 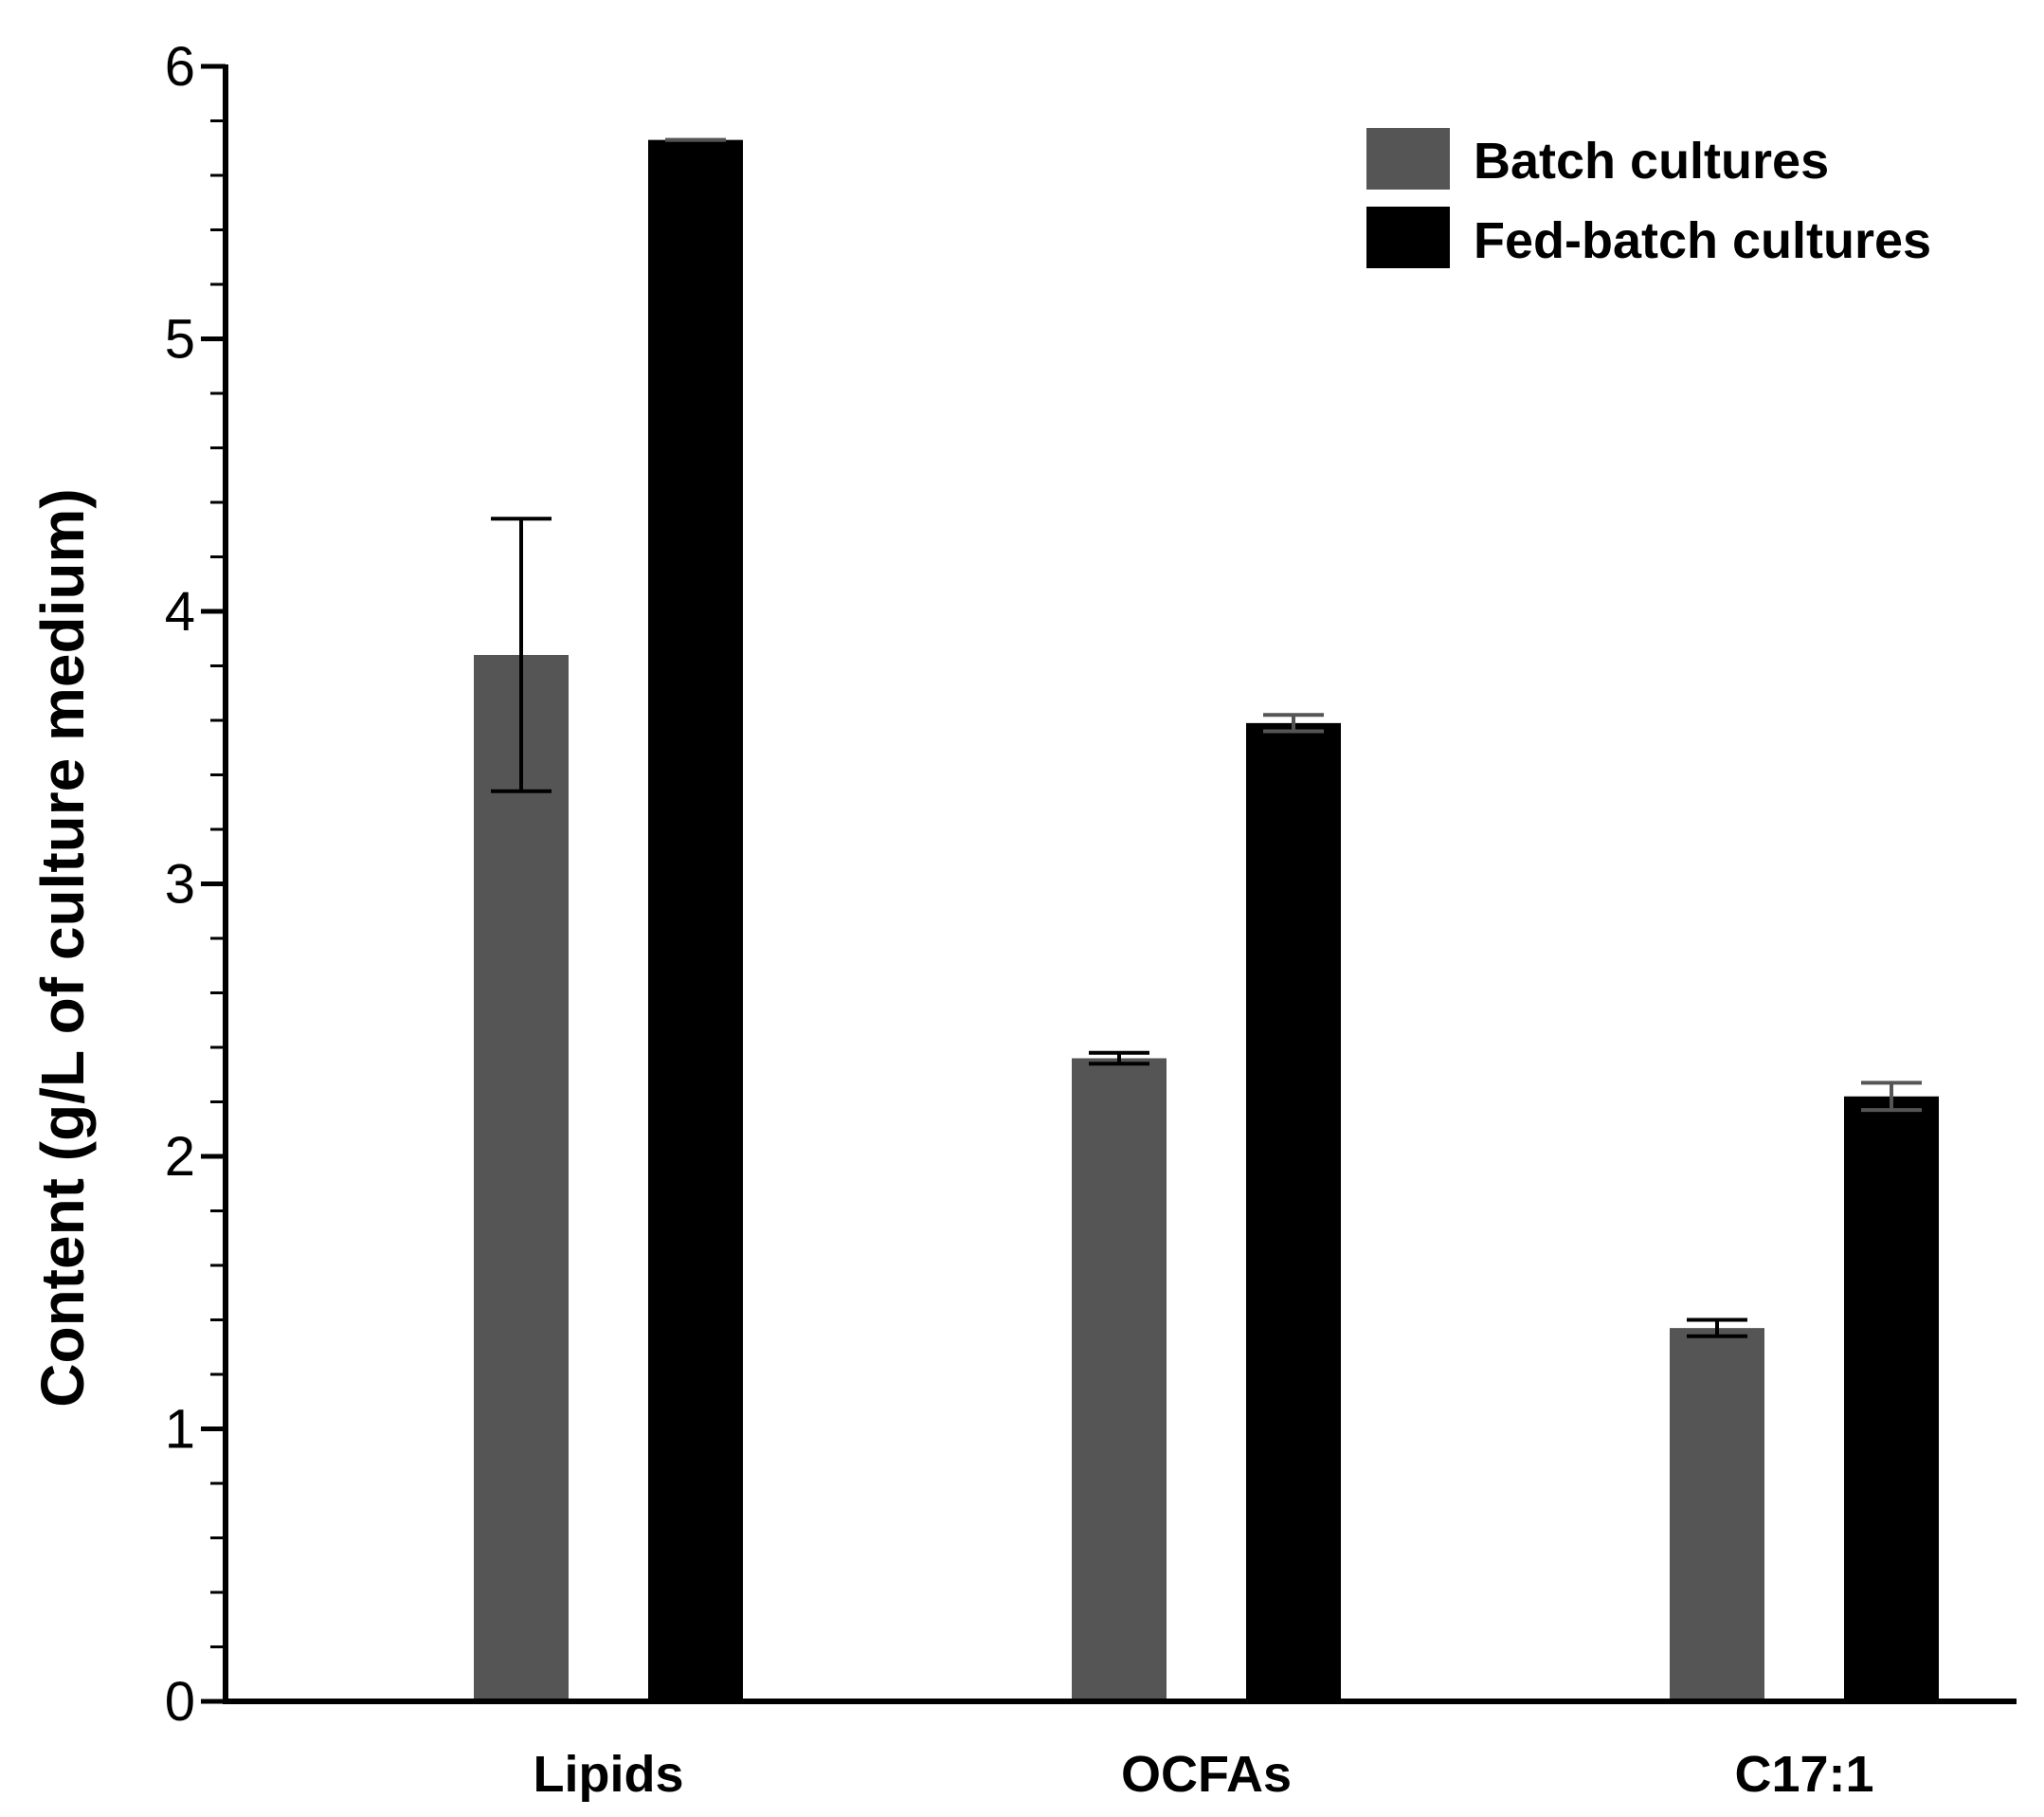 What do you see at coordinates (1703, 240) in the screenshot?
I see `legend-label-fed-batch: Fed-batch cultures` at bounding box center [1703, 240].